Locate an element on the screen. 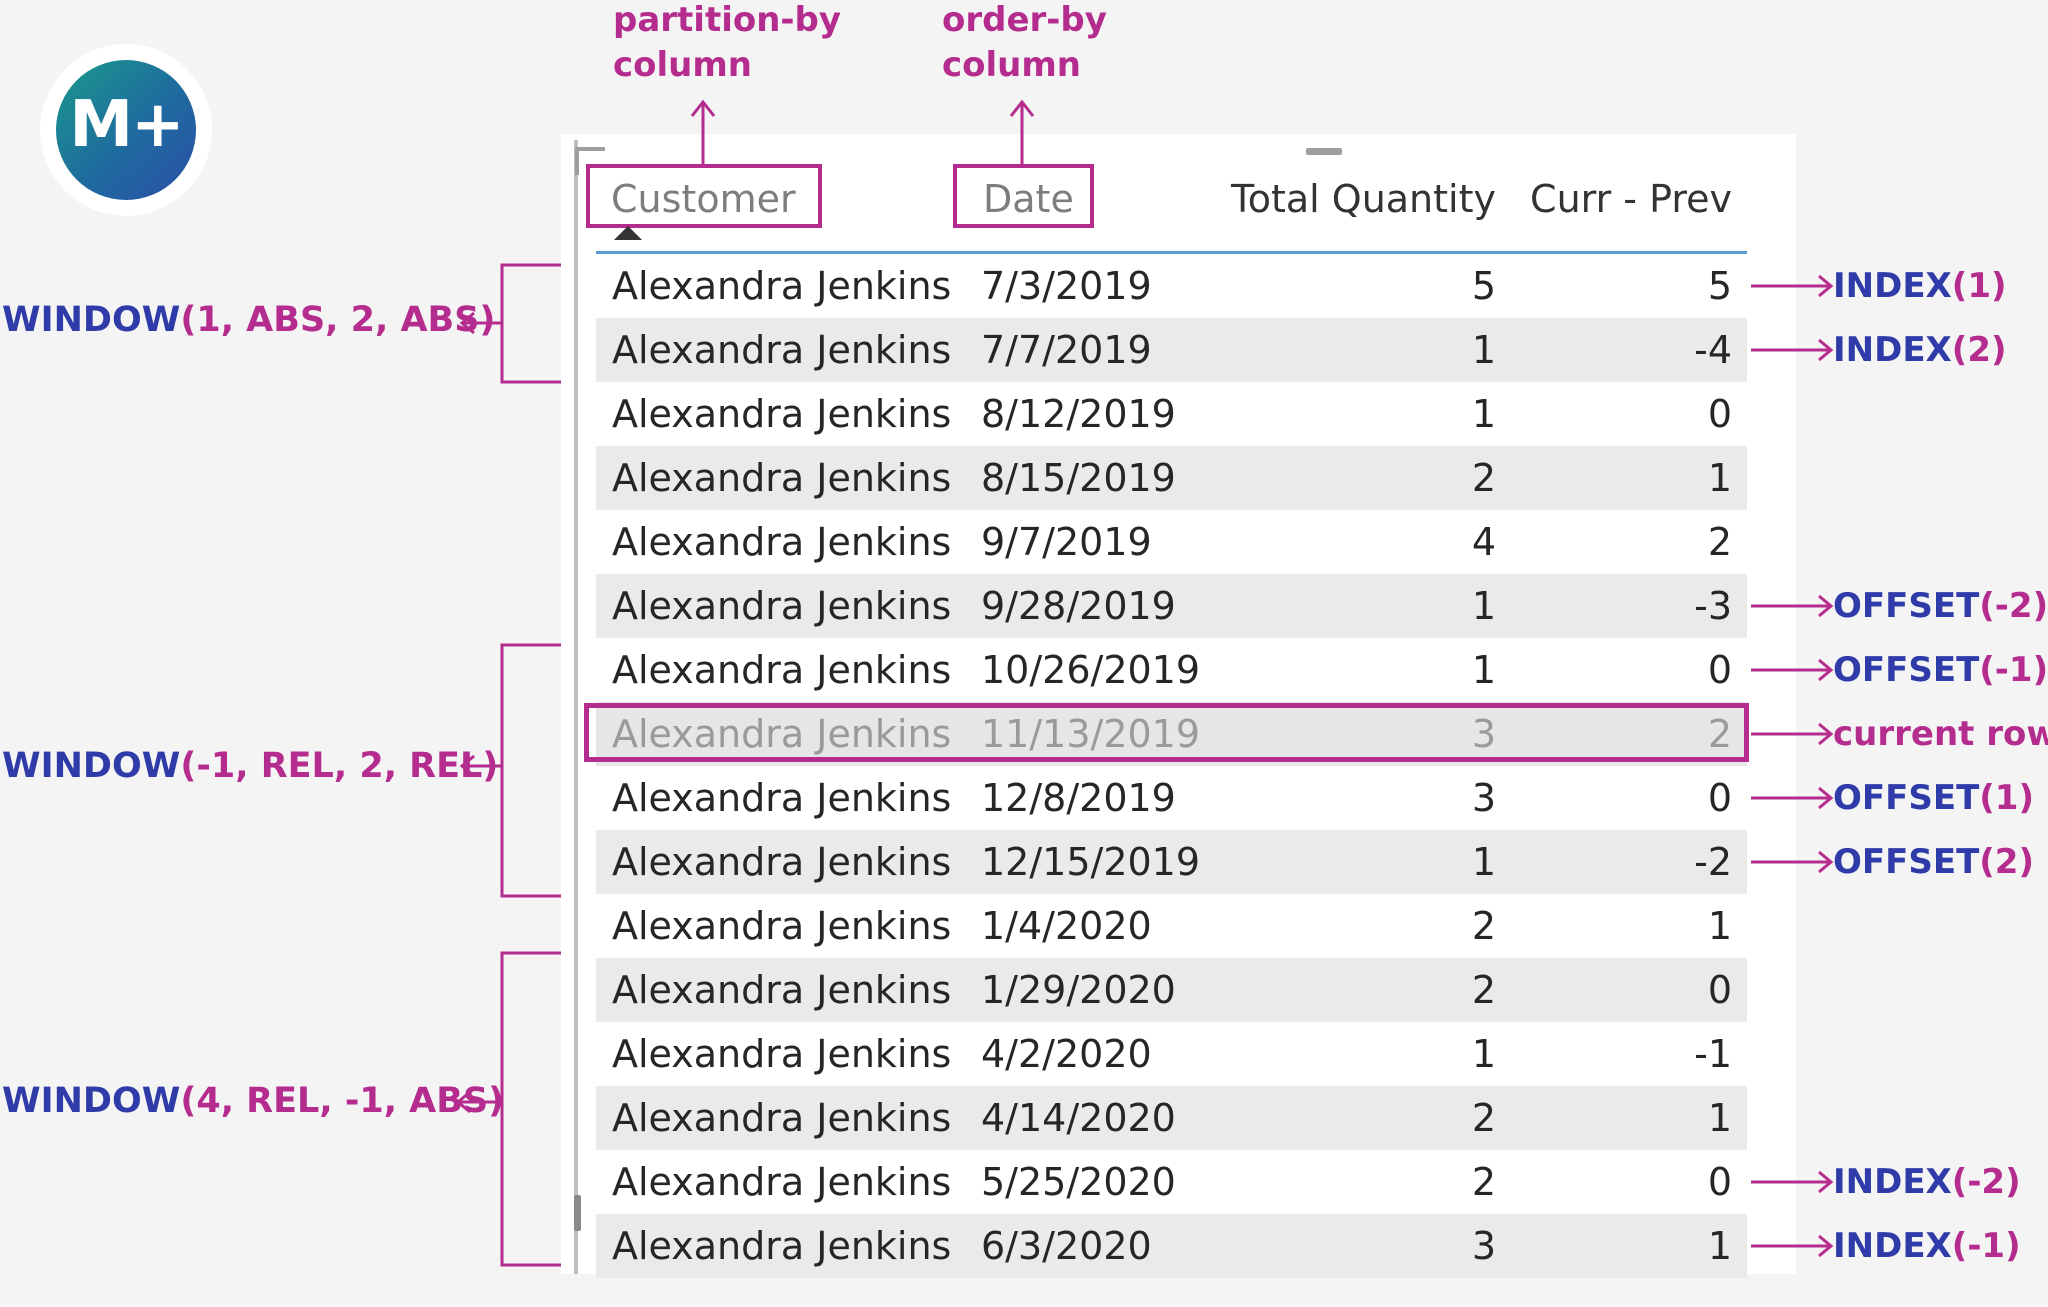 The width and height of the screenshot is (2048, 1307). window-bracket-1-head is located at coordinates (467, 323).